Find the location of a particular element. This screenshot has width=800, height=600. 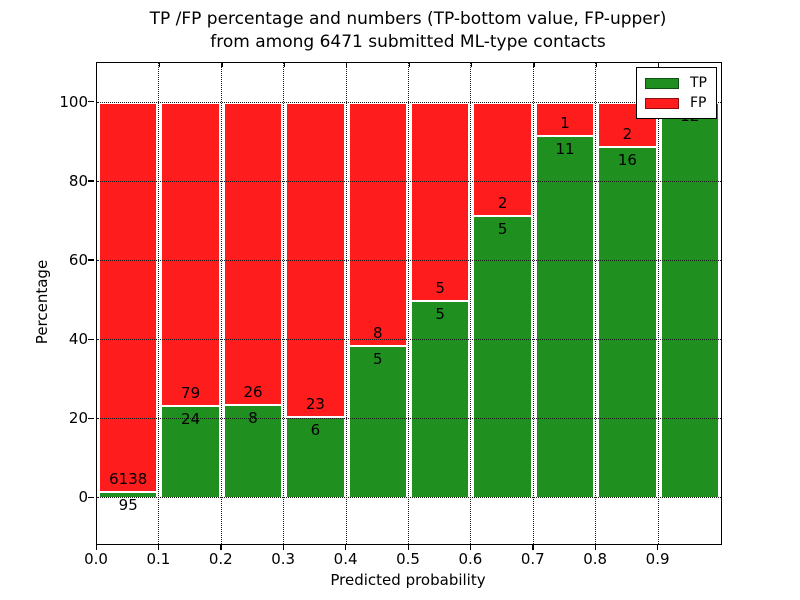

legend-row: FP is located at coordinates (676, 103).